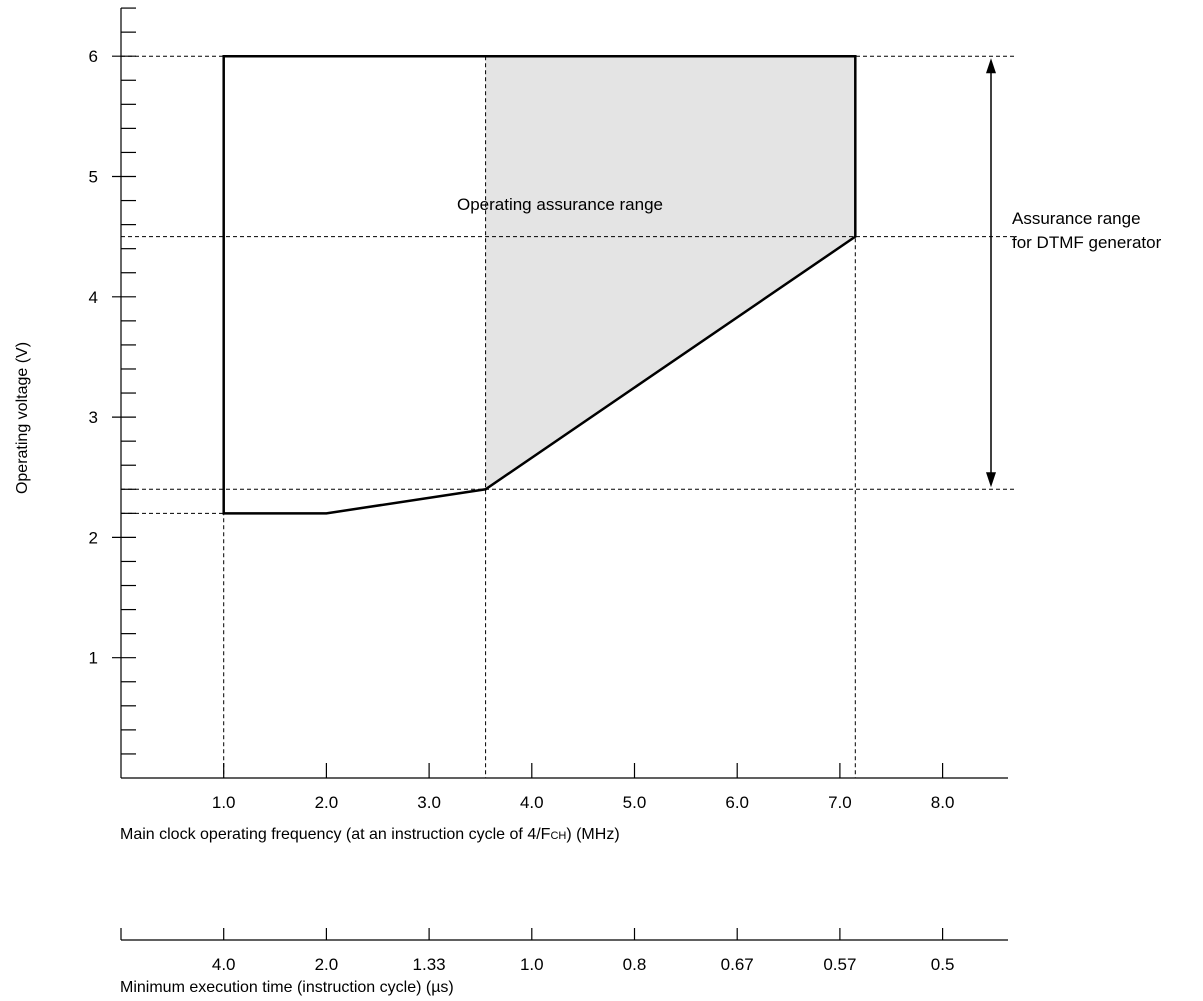 The image size is (1203, 1001). I want to click on secondary-x-tick-label: 0.8, so click(635, 964).